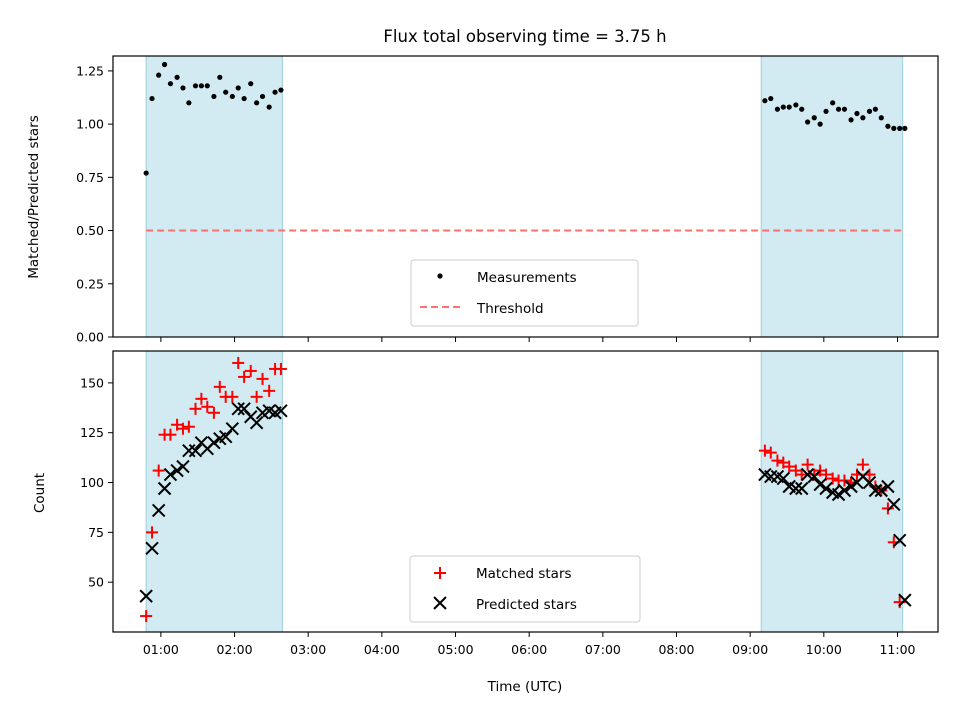 Image resolution: width=960 pixels, height=725 pixels. I want to click on bottom-ytick-label-0: 50, so click(96, 582).